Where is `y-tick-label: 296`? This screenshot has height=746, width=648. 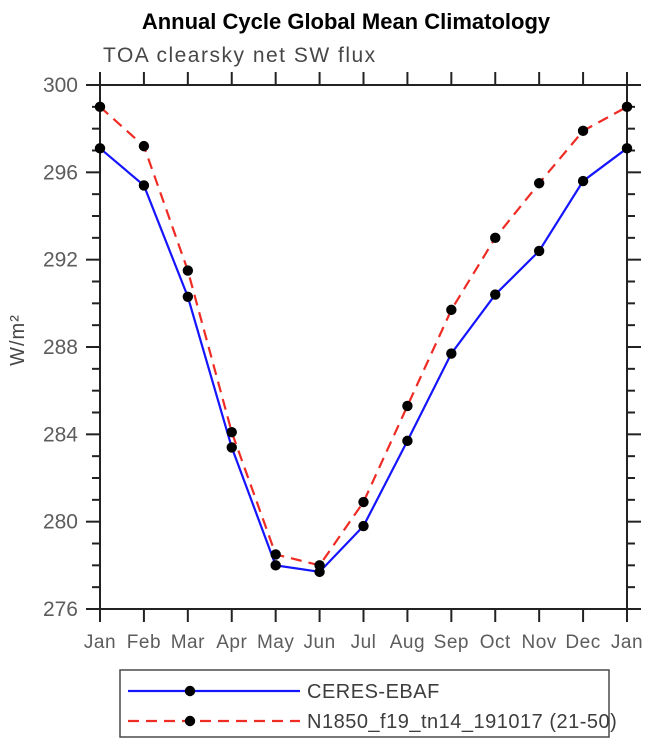
y-tick-label: 296 is located at coordinates (60, 172).